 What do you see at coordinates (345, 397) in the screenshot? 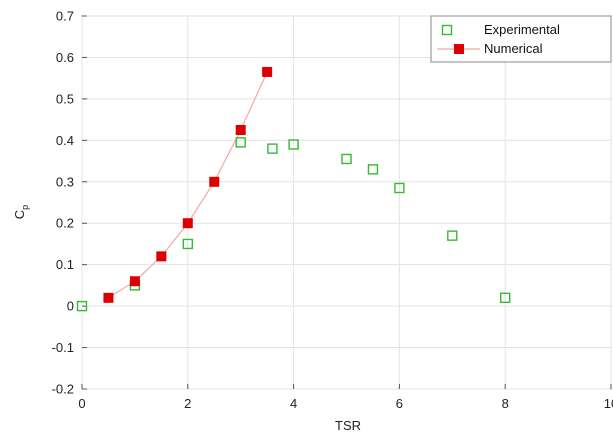
I see `x-axis-ticks: 0 2 4 6 8 10` at bounding box center [345, 397].